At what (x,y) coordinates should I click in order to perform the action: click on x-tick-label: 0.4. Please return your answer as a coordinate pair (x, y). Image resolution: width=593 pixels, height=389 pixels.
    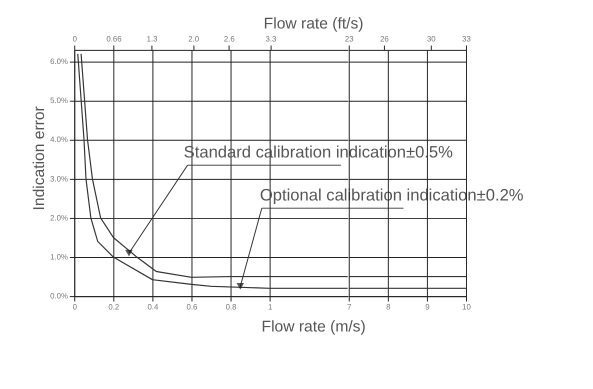
    Looking at the image, I should click on (153, 307).